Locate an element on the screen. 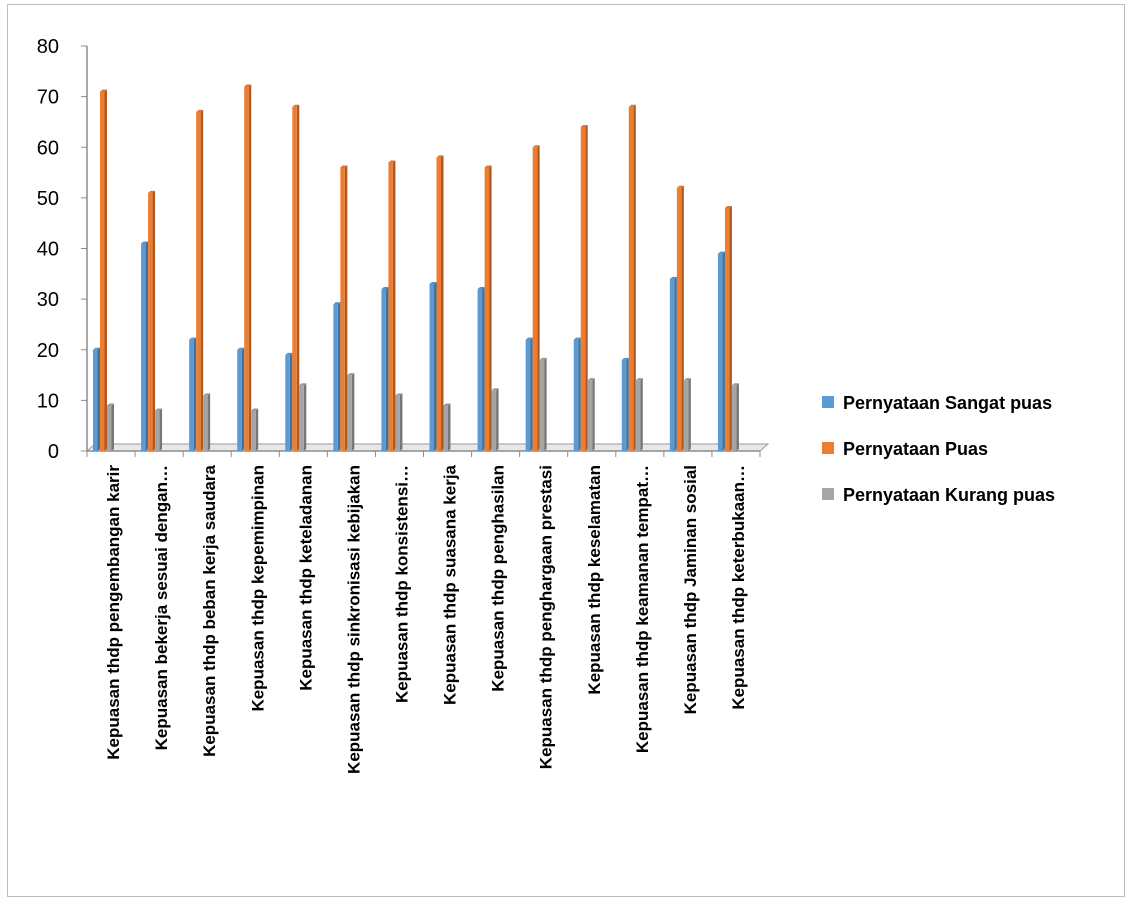 Image resolution: width=1133 pixels, height=905 pixels. x-axis-category-label: Kepuasan thdp keselamatan is located at coordinates (594, 580).